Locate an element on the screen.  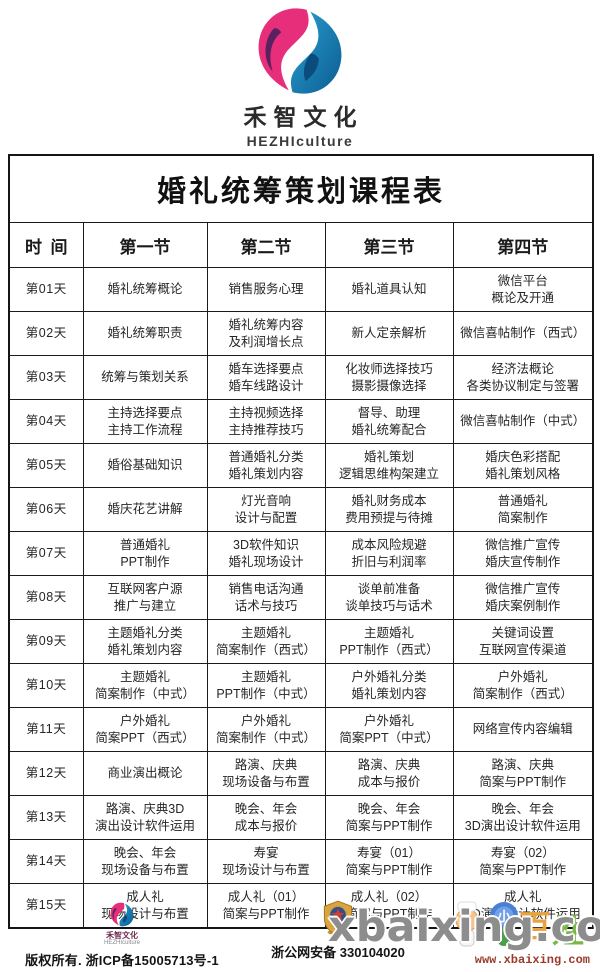
session-cell: 婚礼财务成本 费用预提与待摊 is located at coordinates (389, 509).